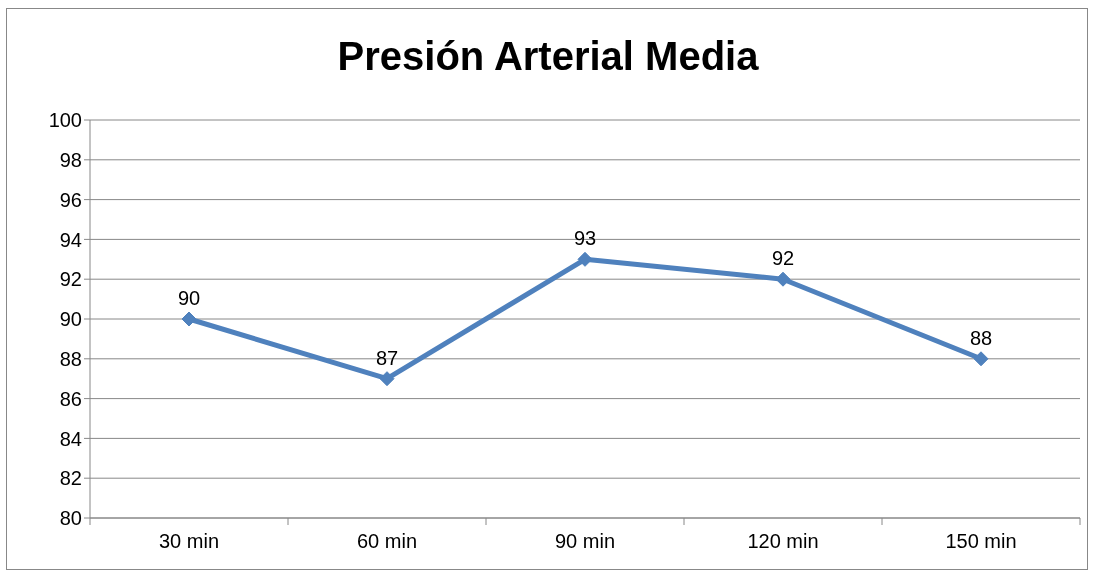  I want to click on y-tick-label: 100, so click(65, 120).